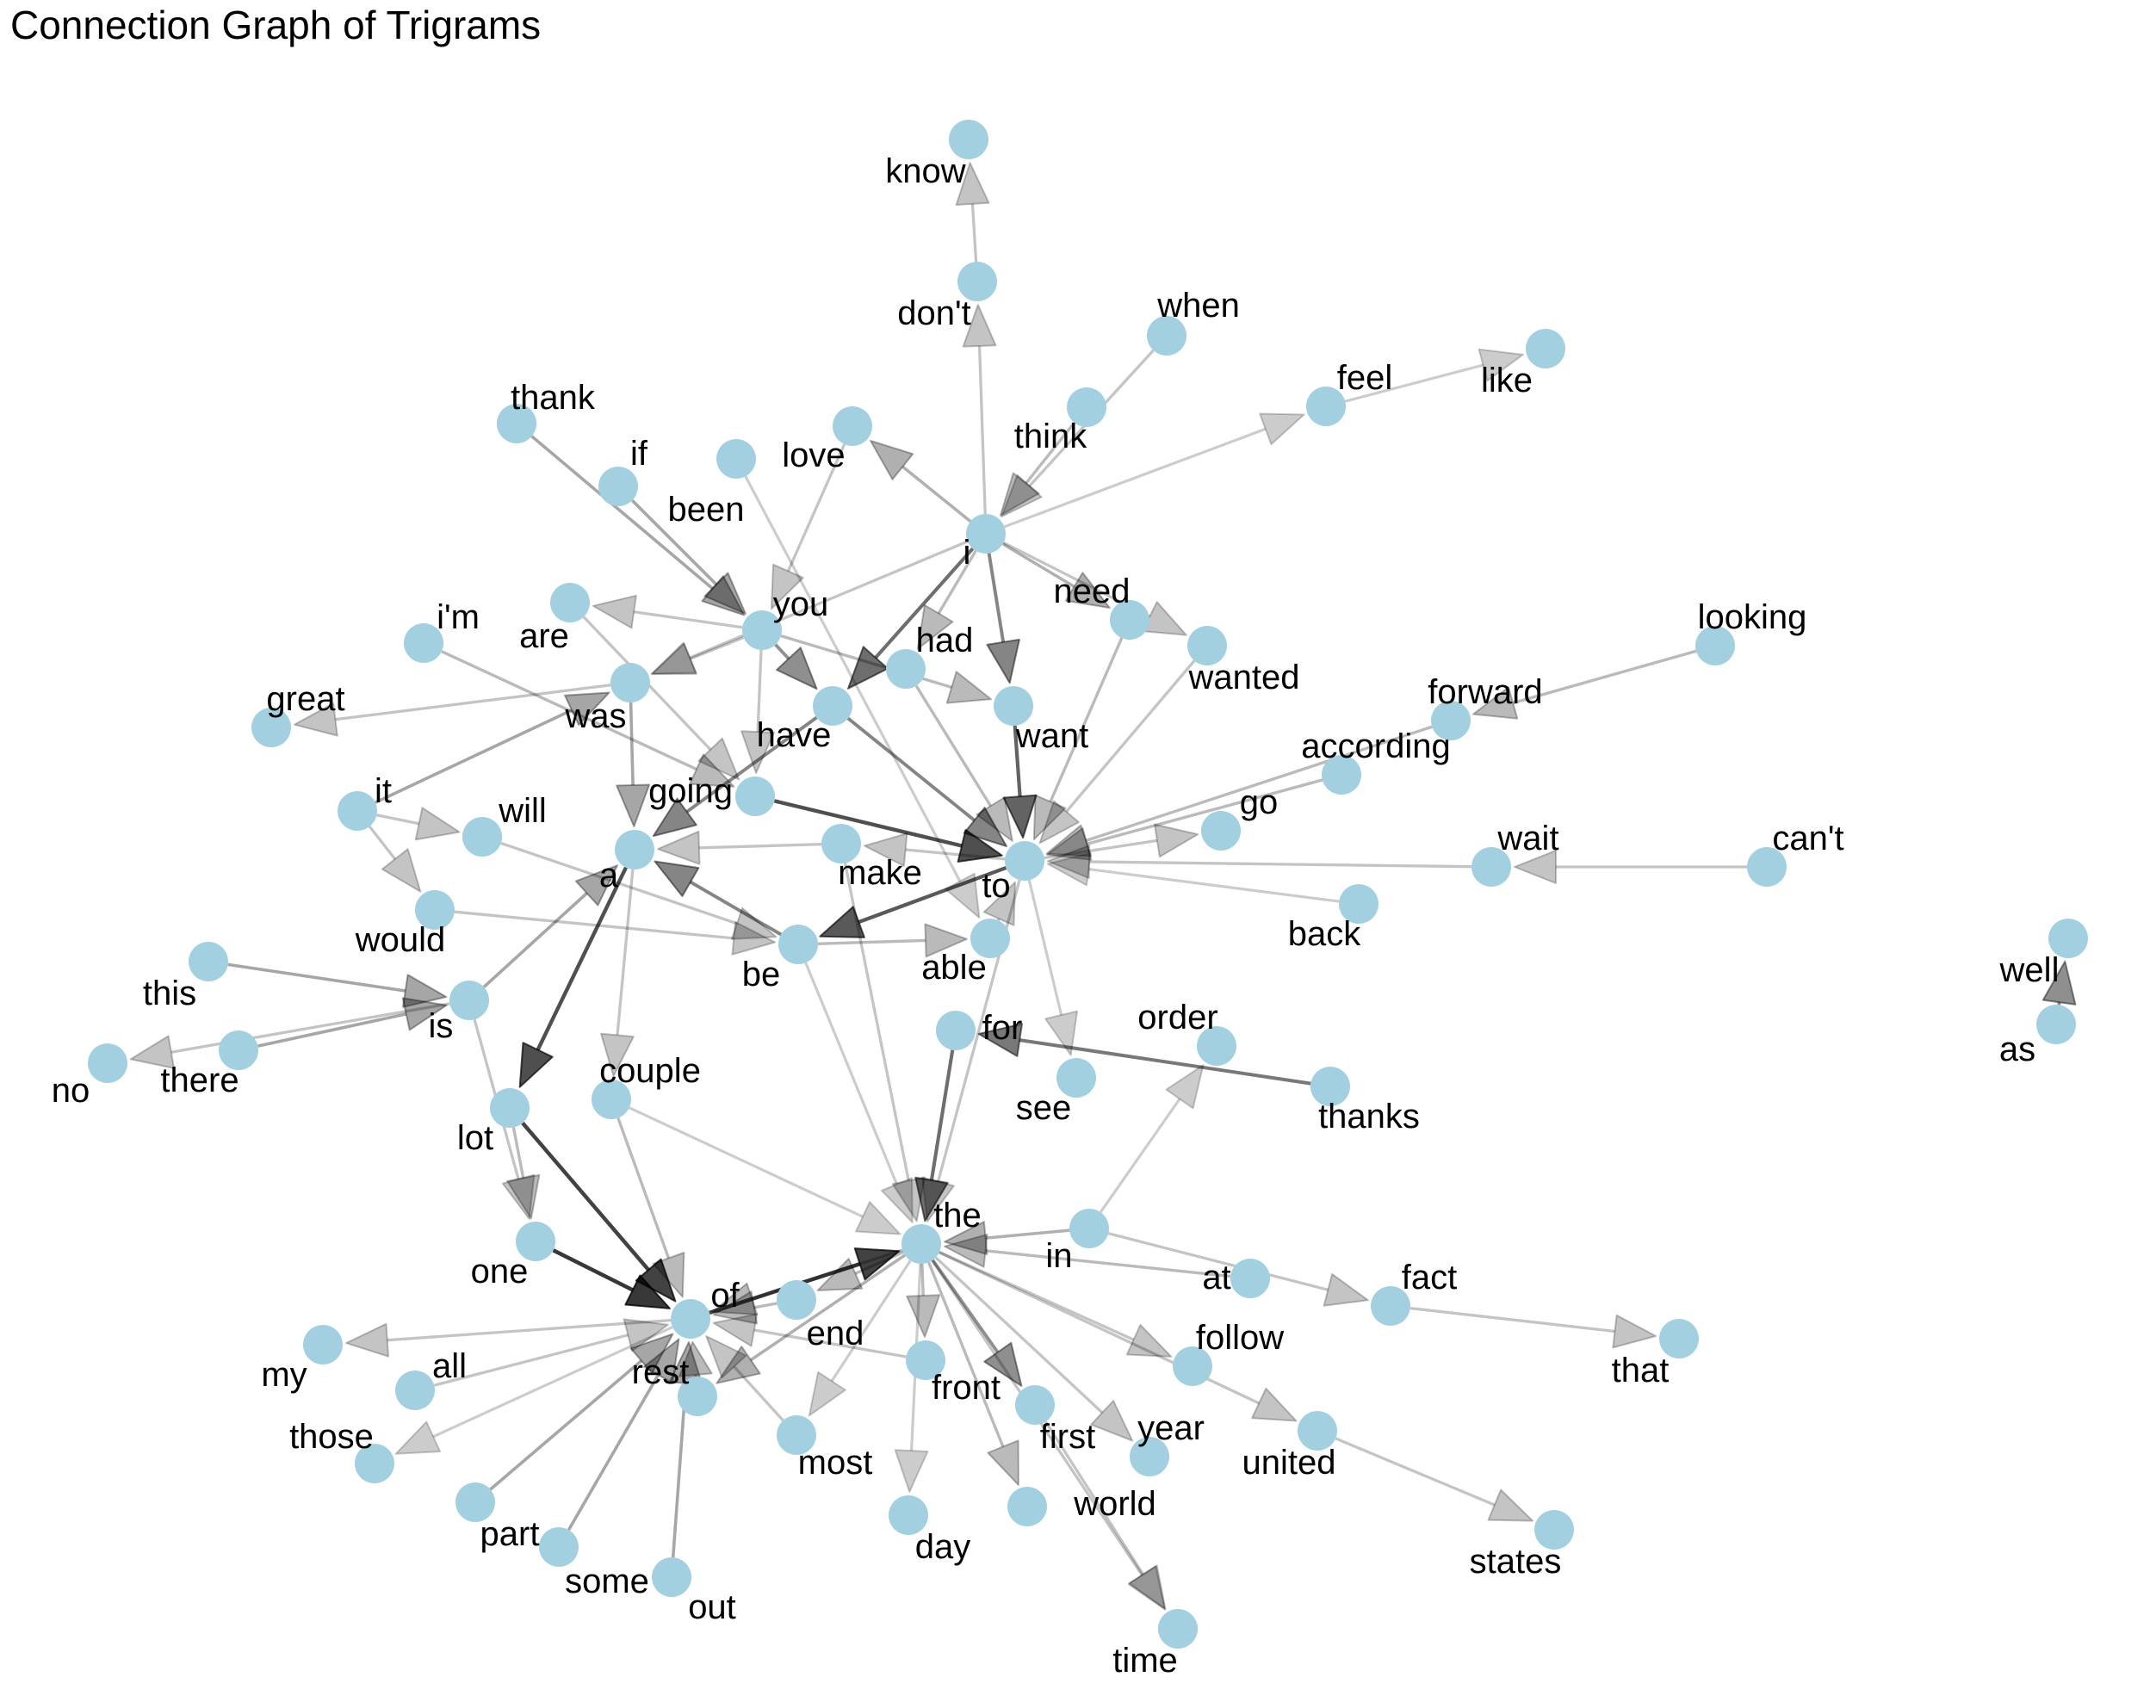 This screenshot has width=2156, height=1708. I want to click on node-that, so click(1679, 1338).